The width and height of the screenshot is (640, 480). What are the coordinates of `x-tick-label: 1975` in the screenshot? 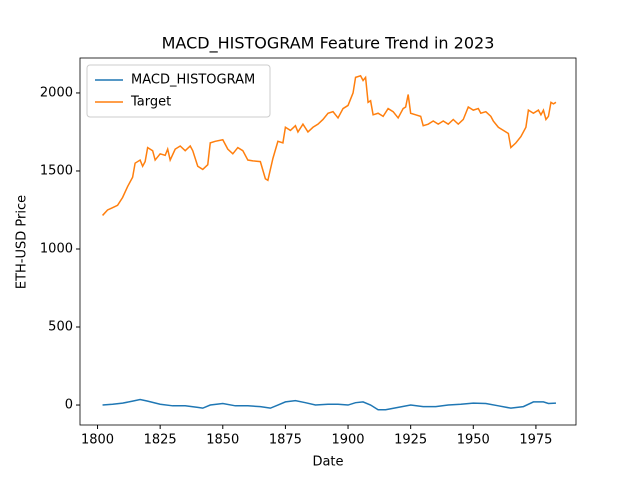 It's located at (535, 440).